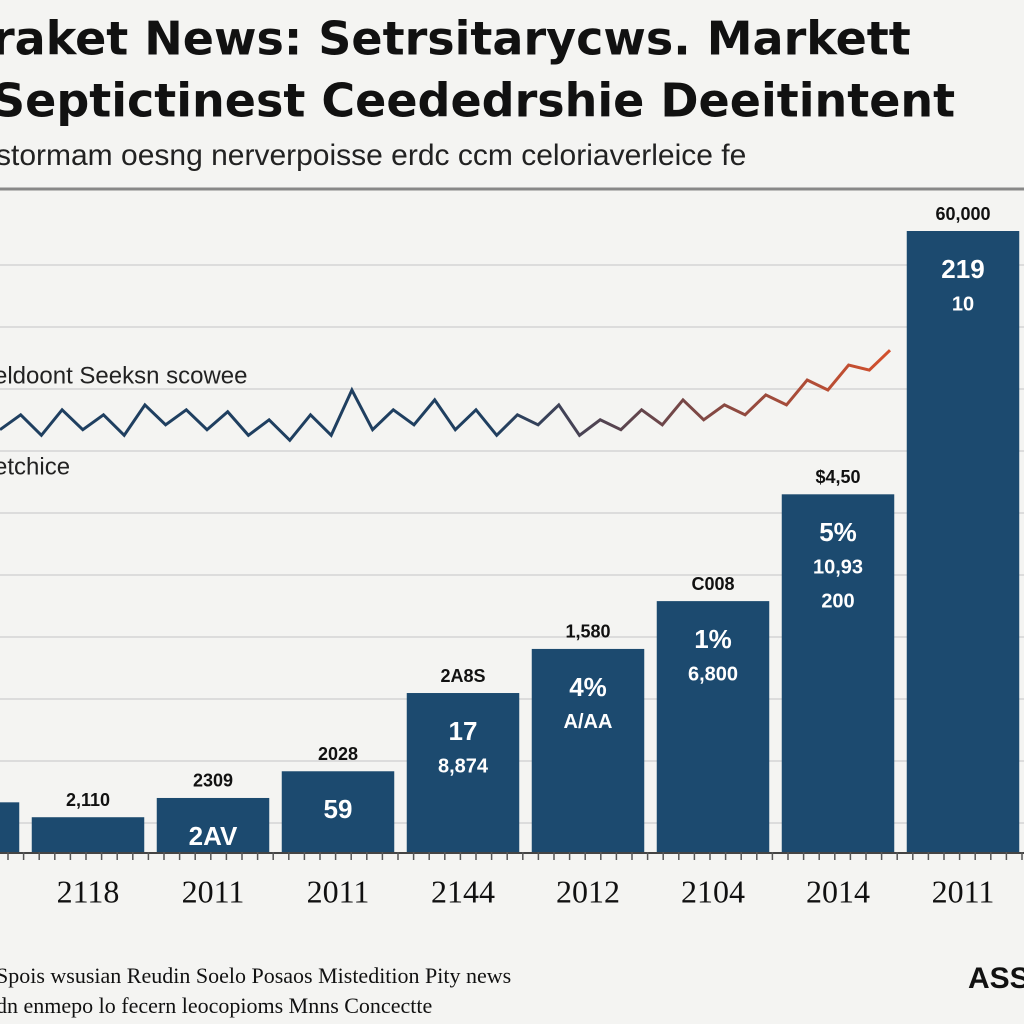 Image resolution: width=1024 pixels, height=1024 pixels. What do you see at coordinates (962, 269) in the screenshot?
I see `bar-inner-label: 219` at bounding box center [962, 269].